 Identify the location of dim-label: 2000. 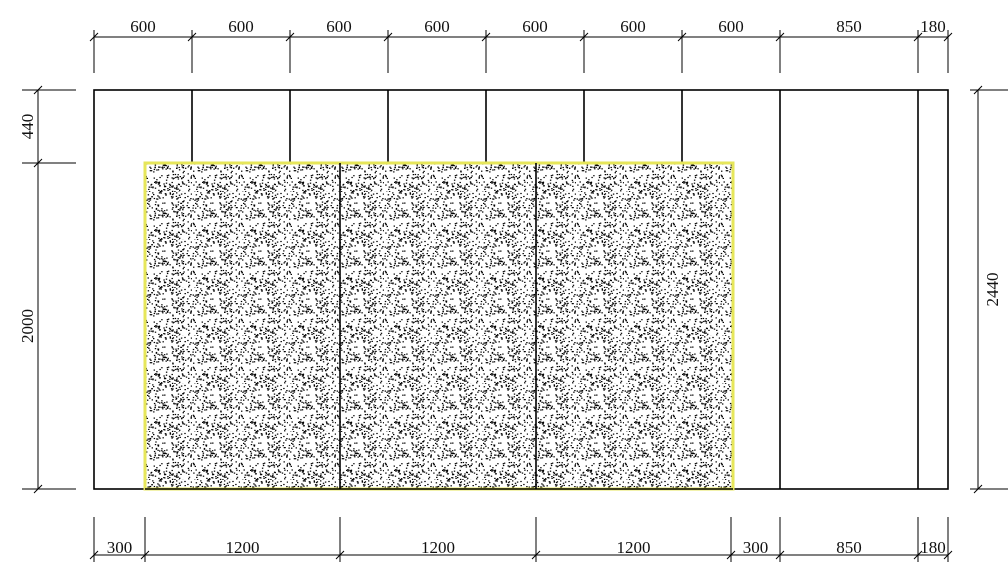
(27, 326).